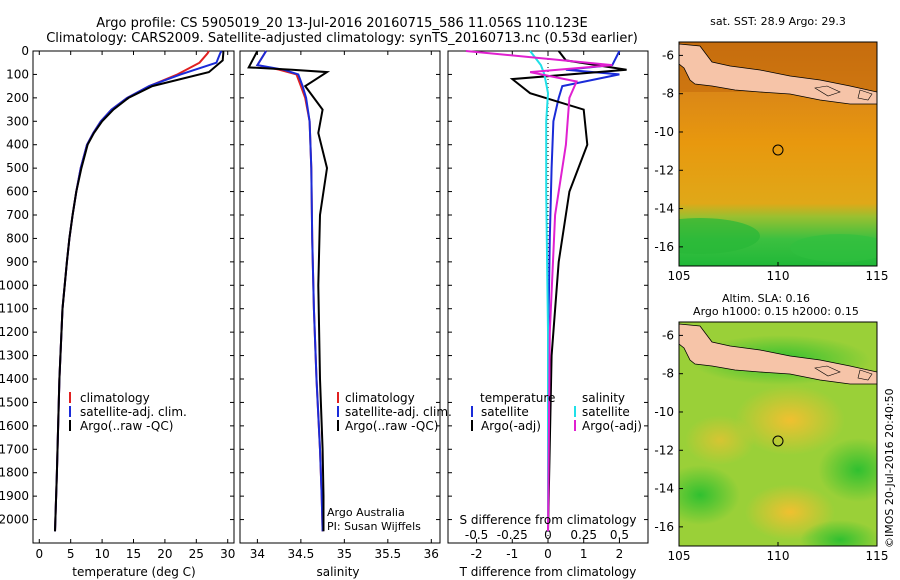 Image resolution: width=900 pixels, height=580 pixels. What do you see at coordinates (778, 21) in the screenshot?
I see `sst-map-title: sat. SST: 28.9 Argo: 29.3` at bounding box center [778, 21].